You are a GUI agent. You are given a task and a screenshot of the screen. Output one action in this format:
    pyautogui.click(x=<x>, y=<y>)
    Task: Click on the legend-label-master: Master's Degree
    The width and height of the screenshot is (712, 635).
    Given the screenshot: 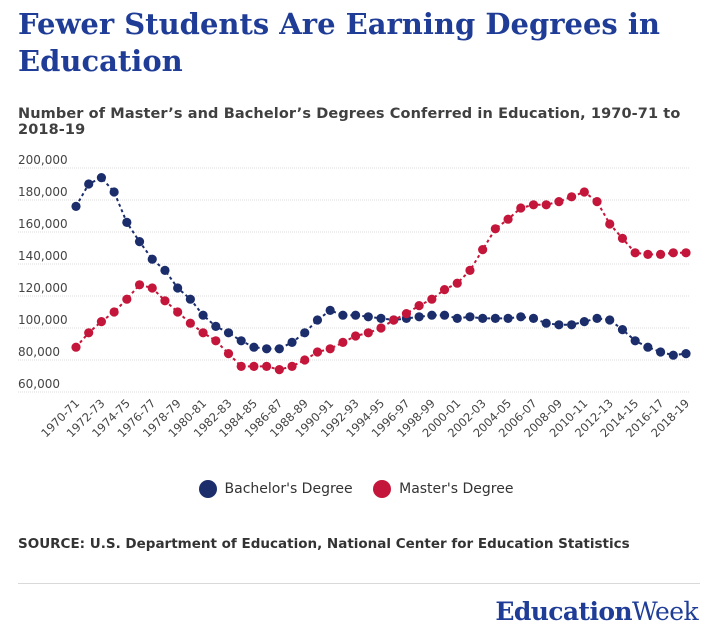 What is the action you would take?
    pyautogui.click(x=456, y=489)
    